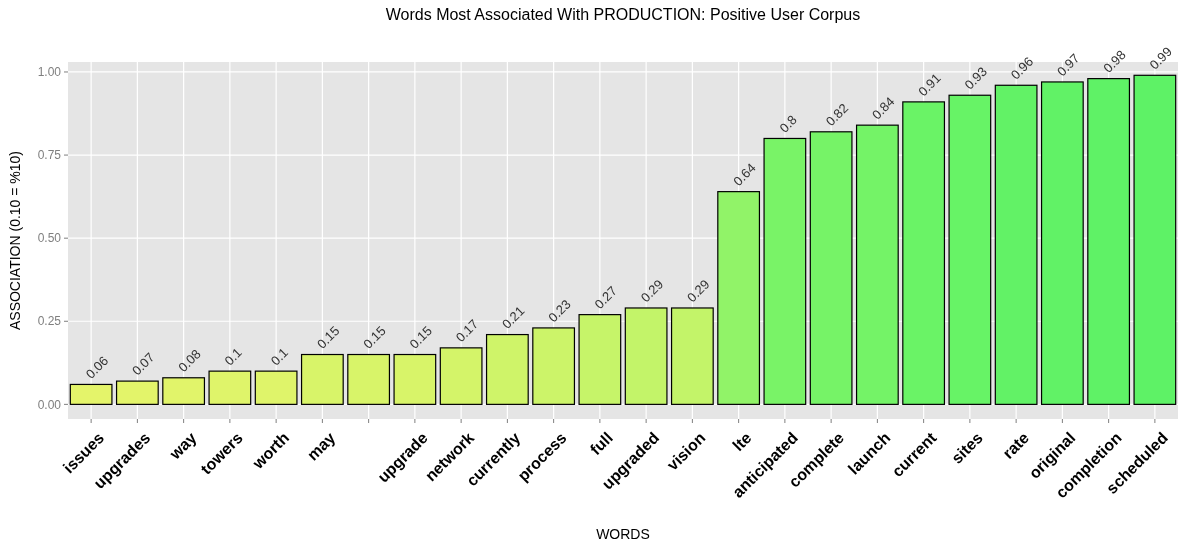 This screenshot has height=549, width=1188. What do you see at coordinates (1160, 58) in the screenshot?
I see `data-label: 0.99` at bounding box center [1160, 58].